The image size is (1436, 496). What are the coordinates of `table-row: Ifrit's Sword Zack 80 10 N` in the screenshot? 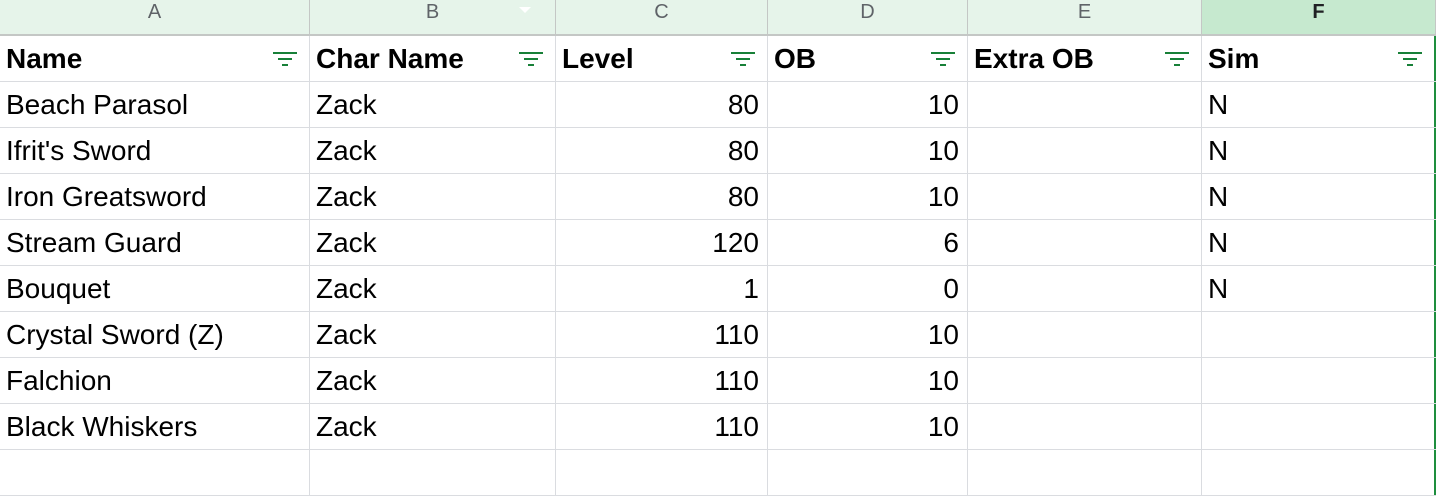 It's located at (718, 151).